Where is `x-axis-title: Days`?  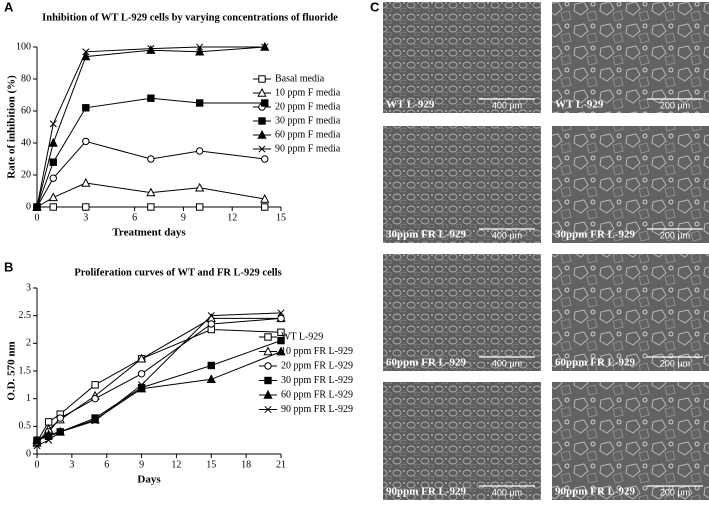
x-axis-title: Days is located at coordinates (149, 480).